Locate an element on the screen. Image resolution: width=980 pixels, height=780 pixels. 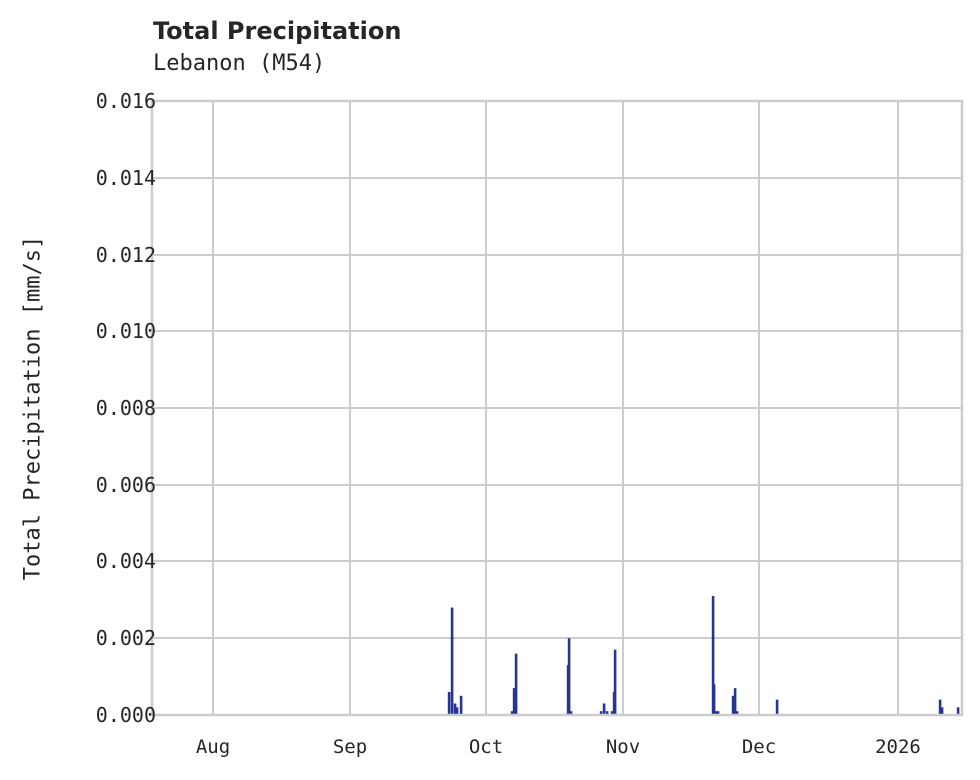
x-tick-label: Dec is located at coordinates (759, 747).